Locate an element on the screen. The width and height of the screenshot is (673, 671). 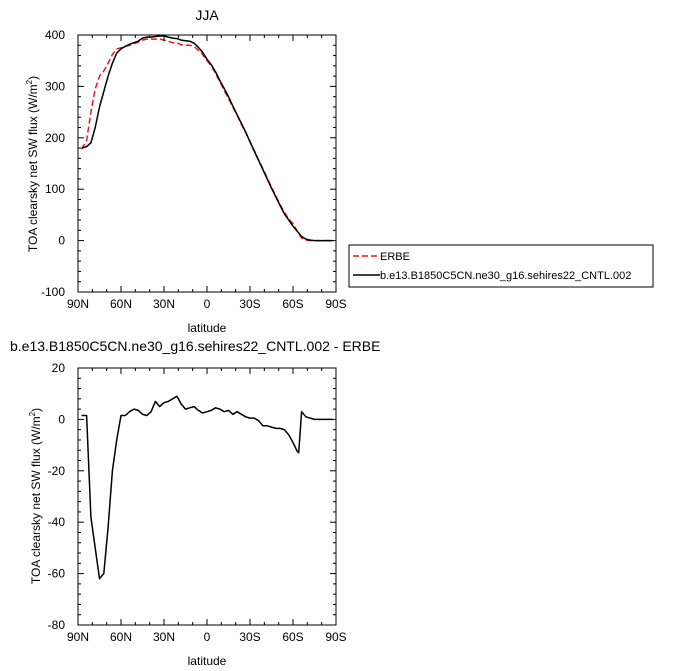
bottom-x-axis-label: latitude is located at coordinates (207, 661).